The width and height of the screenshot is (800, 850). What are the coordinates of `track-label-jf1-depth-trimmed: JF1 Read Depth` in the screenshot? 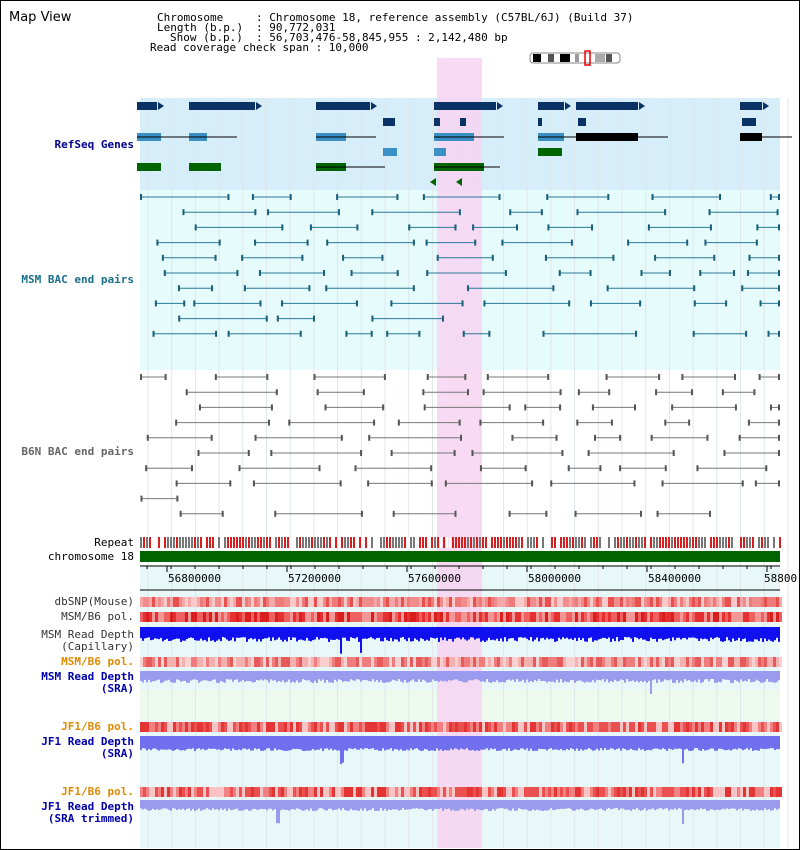 It's located at (87, 806).